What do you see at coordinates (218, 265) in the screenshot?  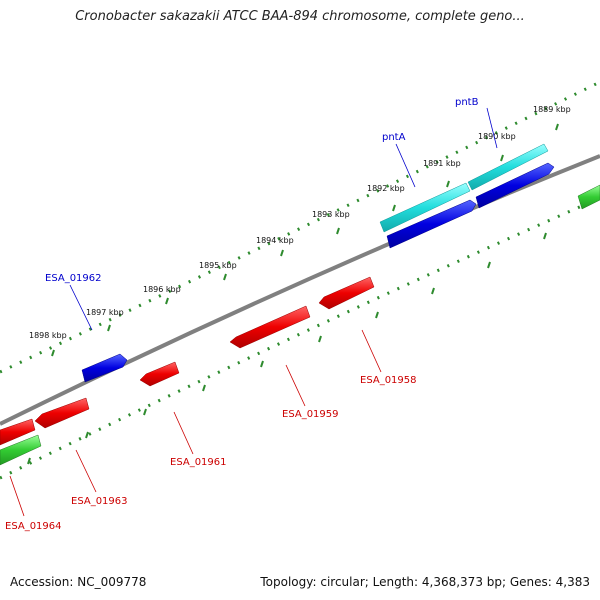 I see `kbp-label-1895: 1895 kbp` at bounding box center [218, 265].